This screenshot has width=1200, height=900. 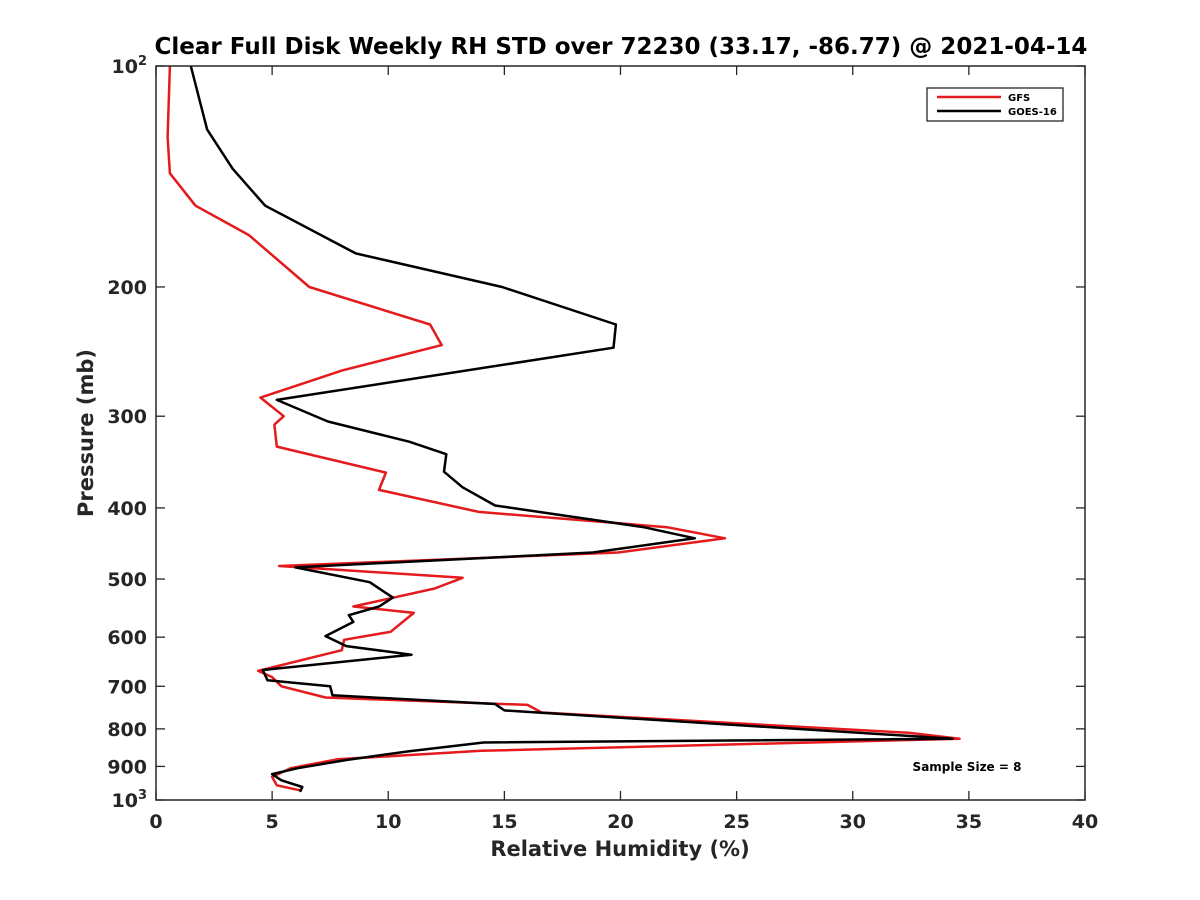 I want to click on y-tick-label: 200, so click(x=127, y=288).